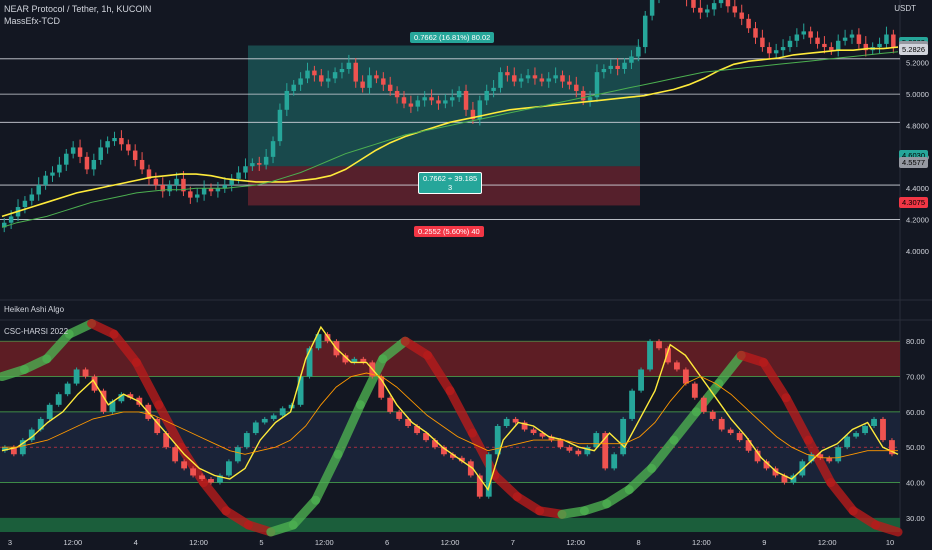 Image resolution: width=932 pixels, height=550 pixels. What do you see at coordinates (915, 483) in the screenshot?
I see `oscillator-tick-label: 40.00` at bounding box center [915, 483].